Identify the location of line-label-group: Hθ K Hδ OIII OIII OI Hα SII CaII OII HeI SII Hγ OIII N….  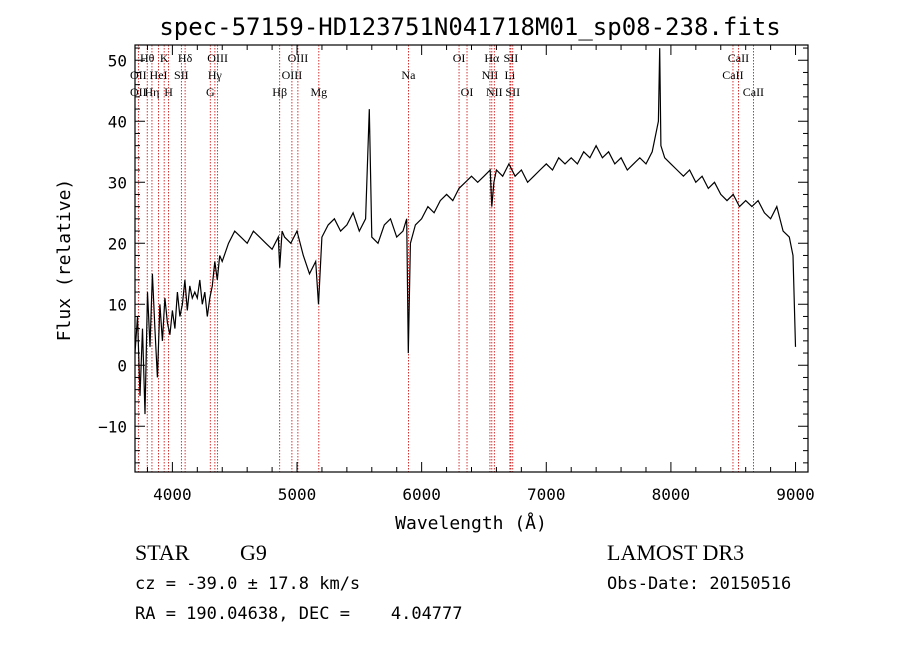
(447, 75).